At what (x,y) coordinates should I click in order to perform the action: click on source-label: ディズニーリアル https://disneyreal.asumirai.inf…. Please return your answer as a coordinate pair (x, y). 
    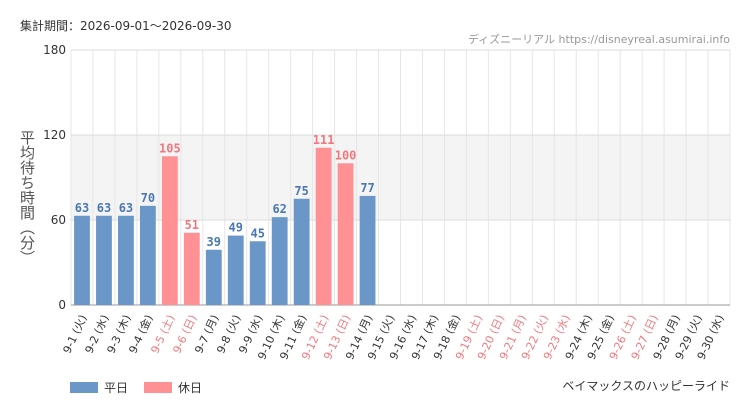
    Looking at the image, I should click on (598, 39).